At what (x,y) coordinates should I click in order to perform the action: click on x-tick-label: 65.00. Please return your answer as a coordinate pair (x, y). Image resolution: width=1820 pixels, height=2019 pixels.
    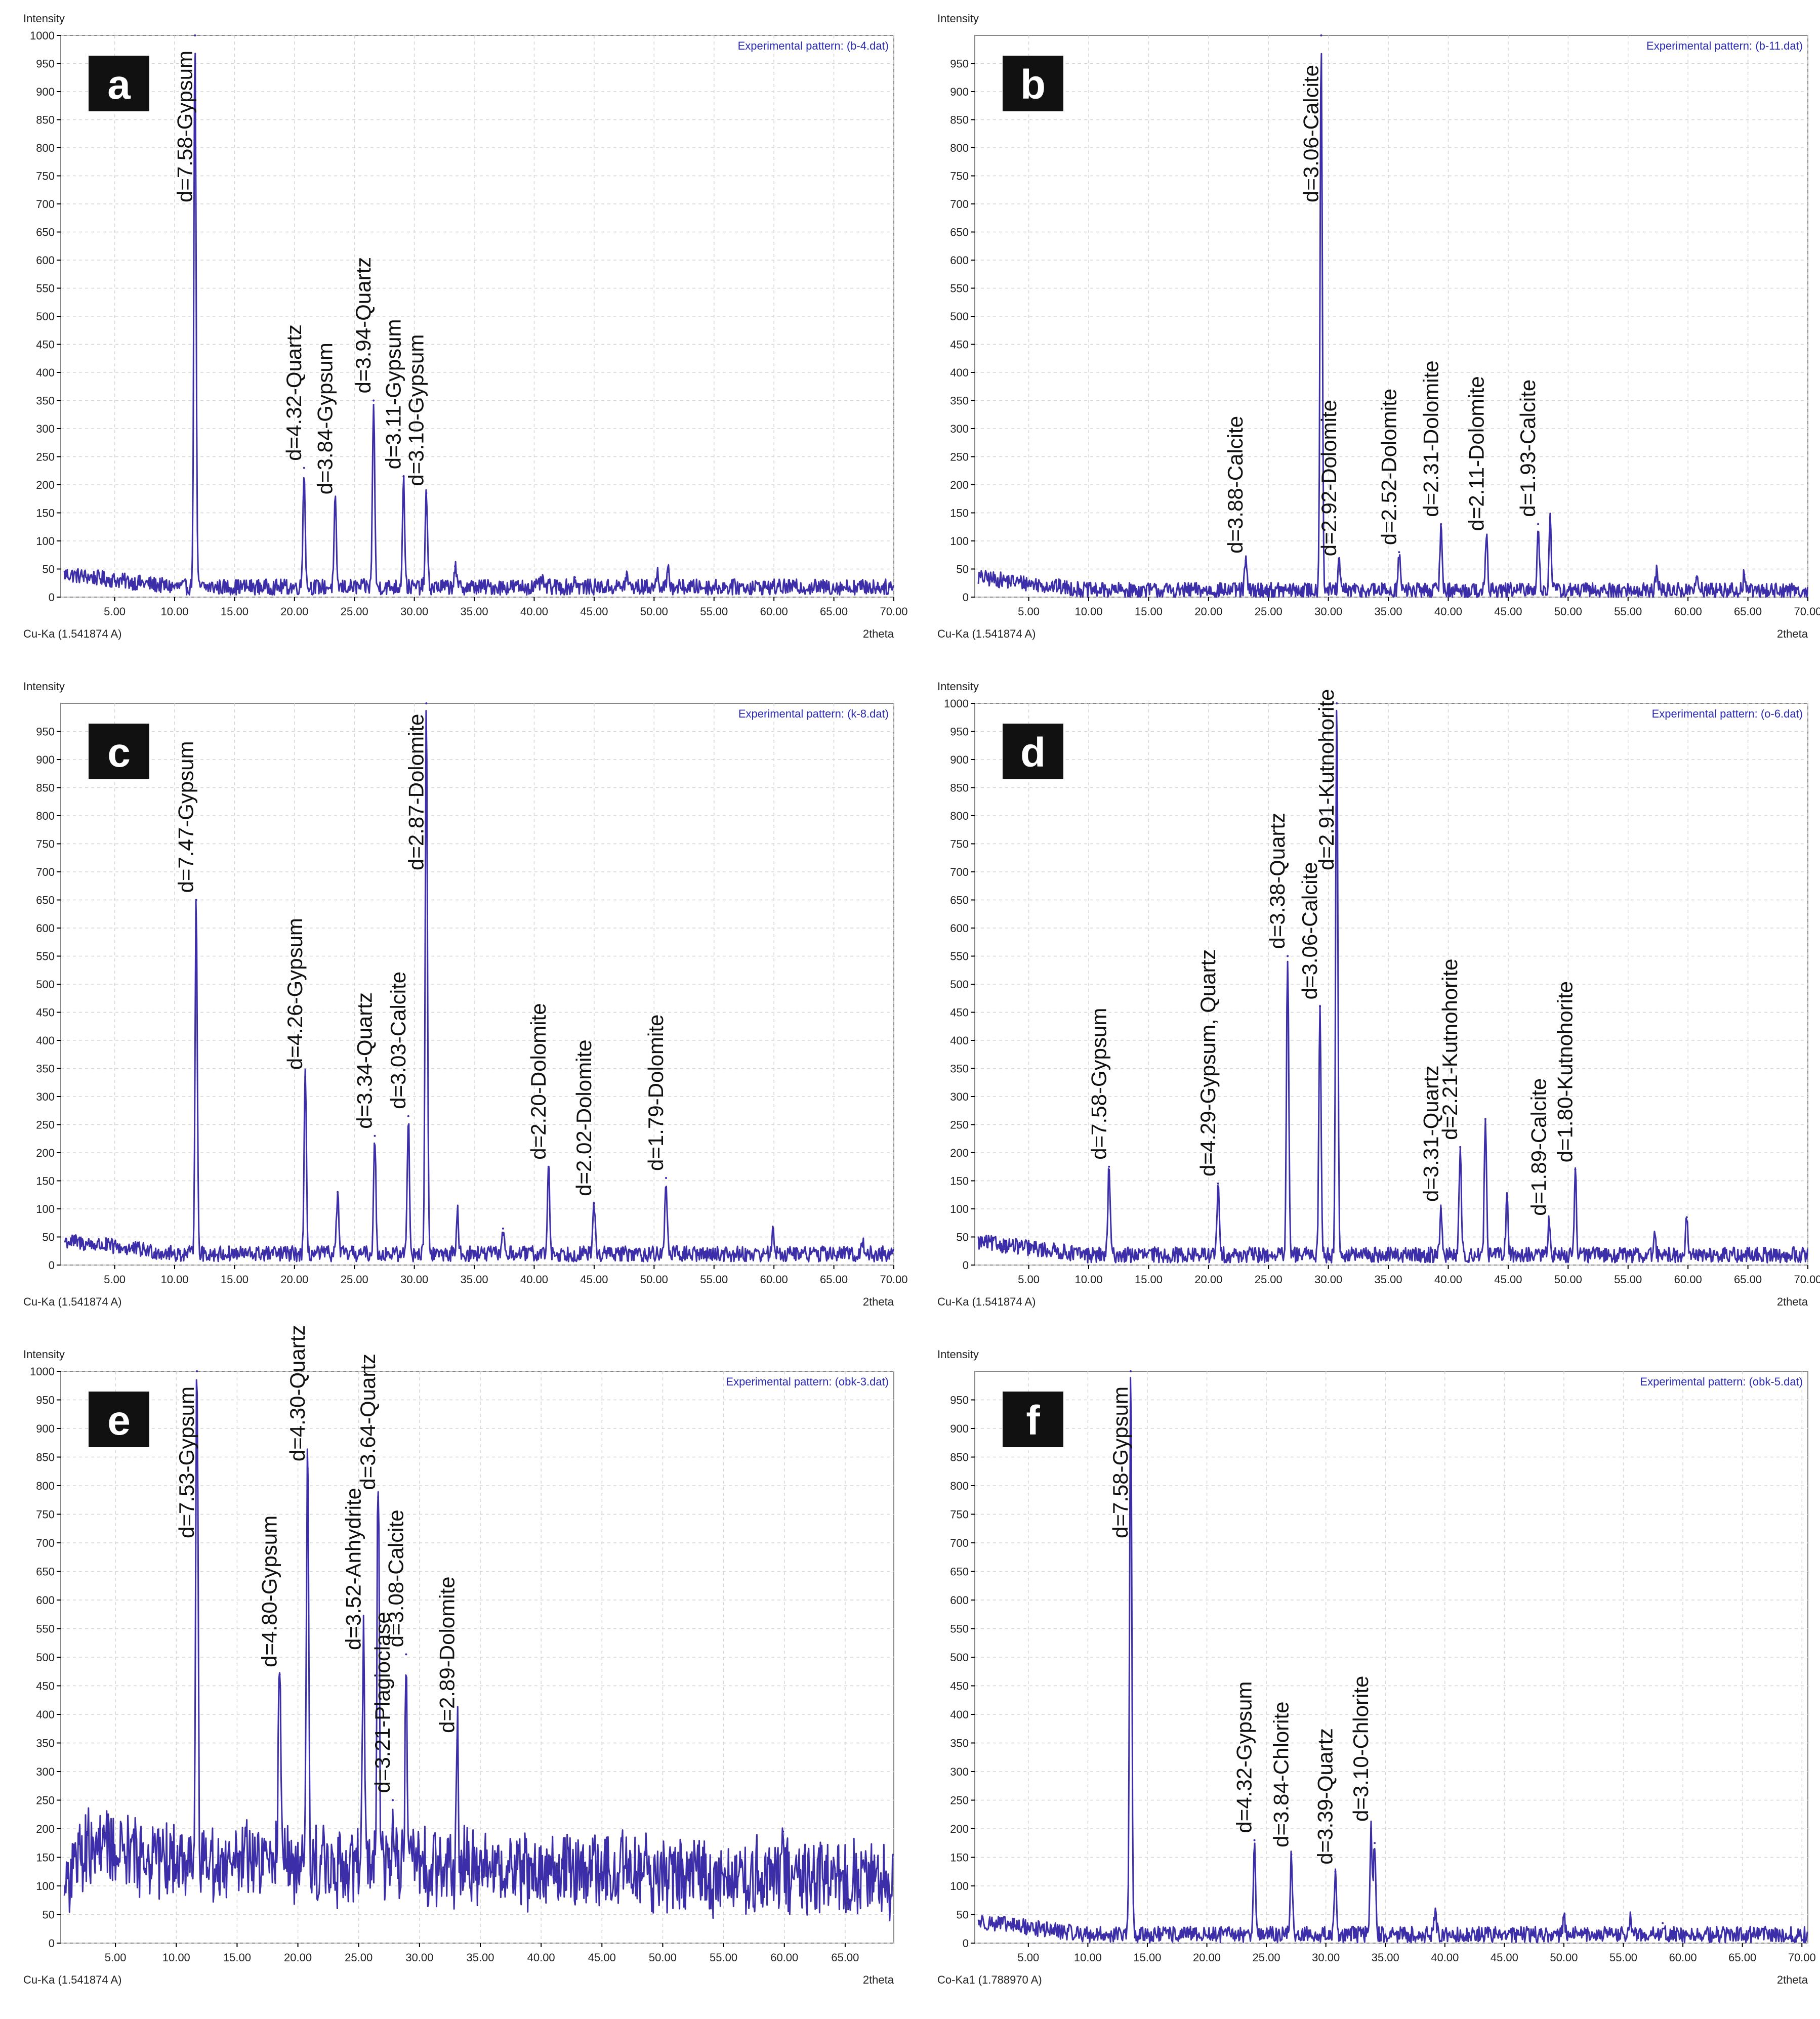
    Looking at the image, I should click on (1748, 611).